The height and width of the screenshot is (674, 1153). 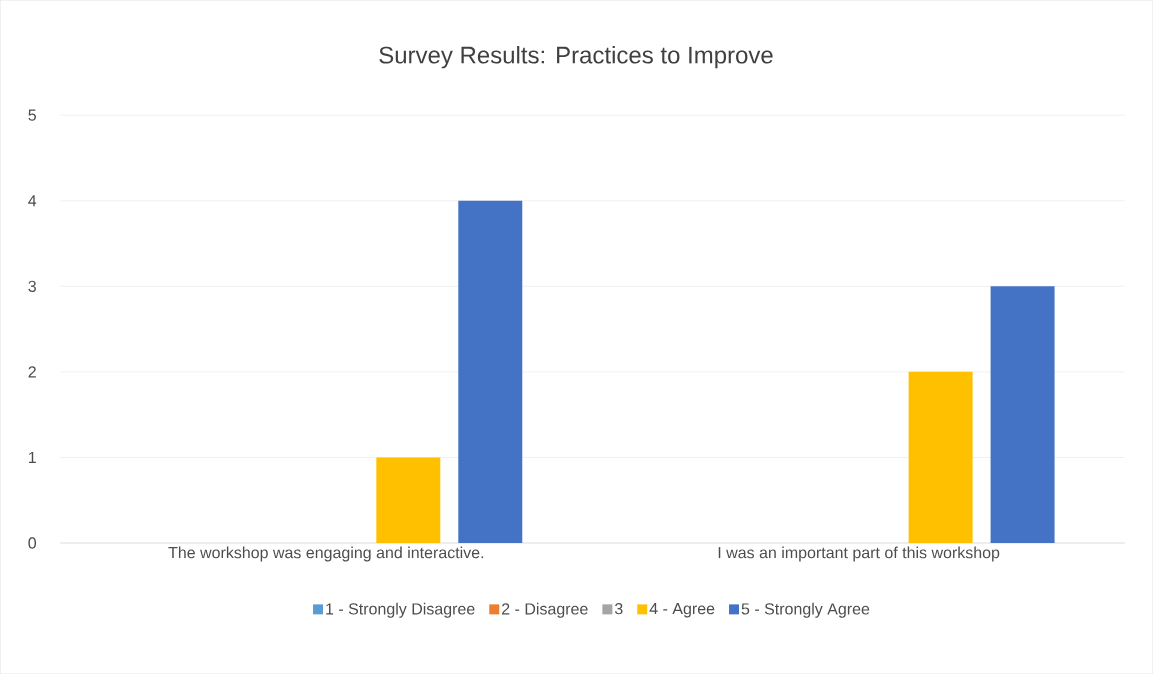 I want to click on chart-title: Survey Results: Practices to Improve, so click(x=576, y=57).